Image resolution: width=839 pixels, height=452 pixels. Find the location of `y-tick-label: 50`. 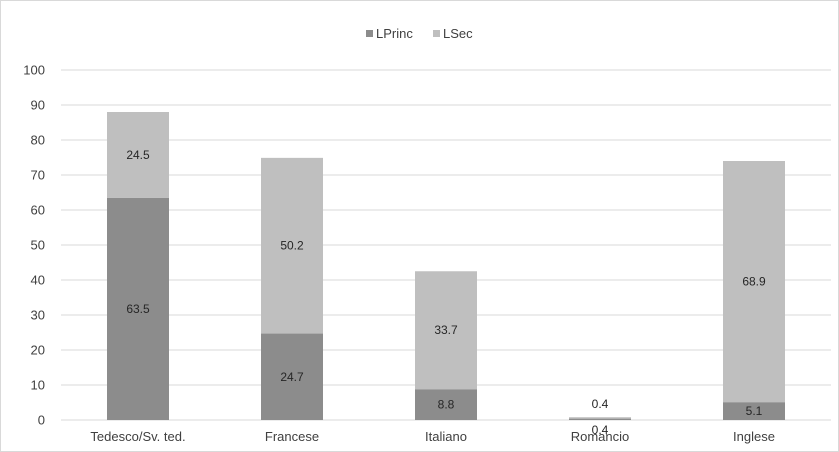

y-tick-label: 50 is located at coordinates (38, 245).